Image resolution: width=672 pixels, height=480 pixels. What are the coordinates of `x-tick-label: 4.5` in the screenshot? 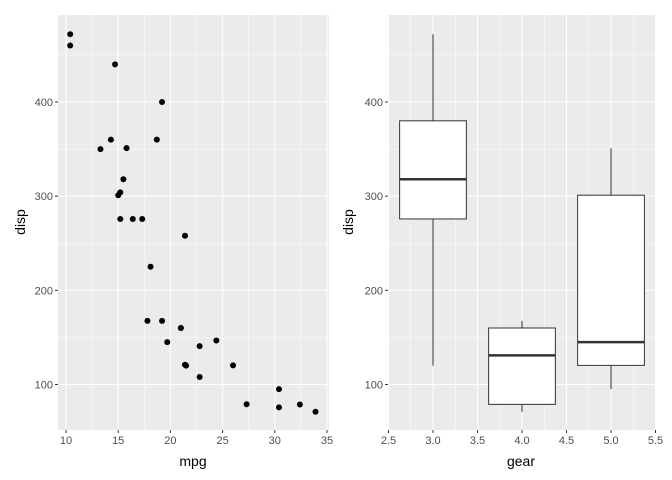 It's located at (566, 441).